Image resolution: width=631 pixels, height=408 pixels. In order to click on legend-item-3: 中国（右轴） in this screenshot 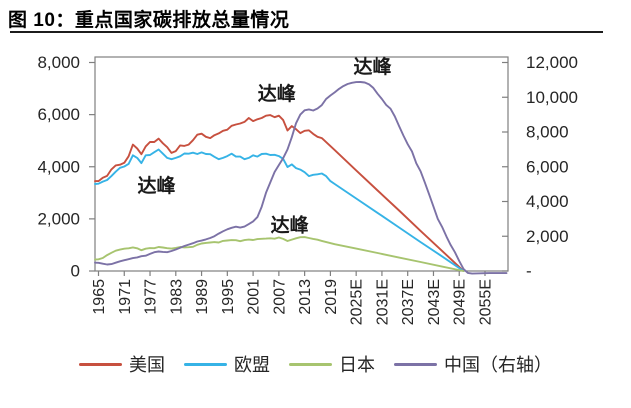, I will do `click(473, 364)`.